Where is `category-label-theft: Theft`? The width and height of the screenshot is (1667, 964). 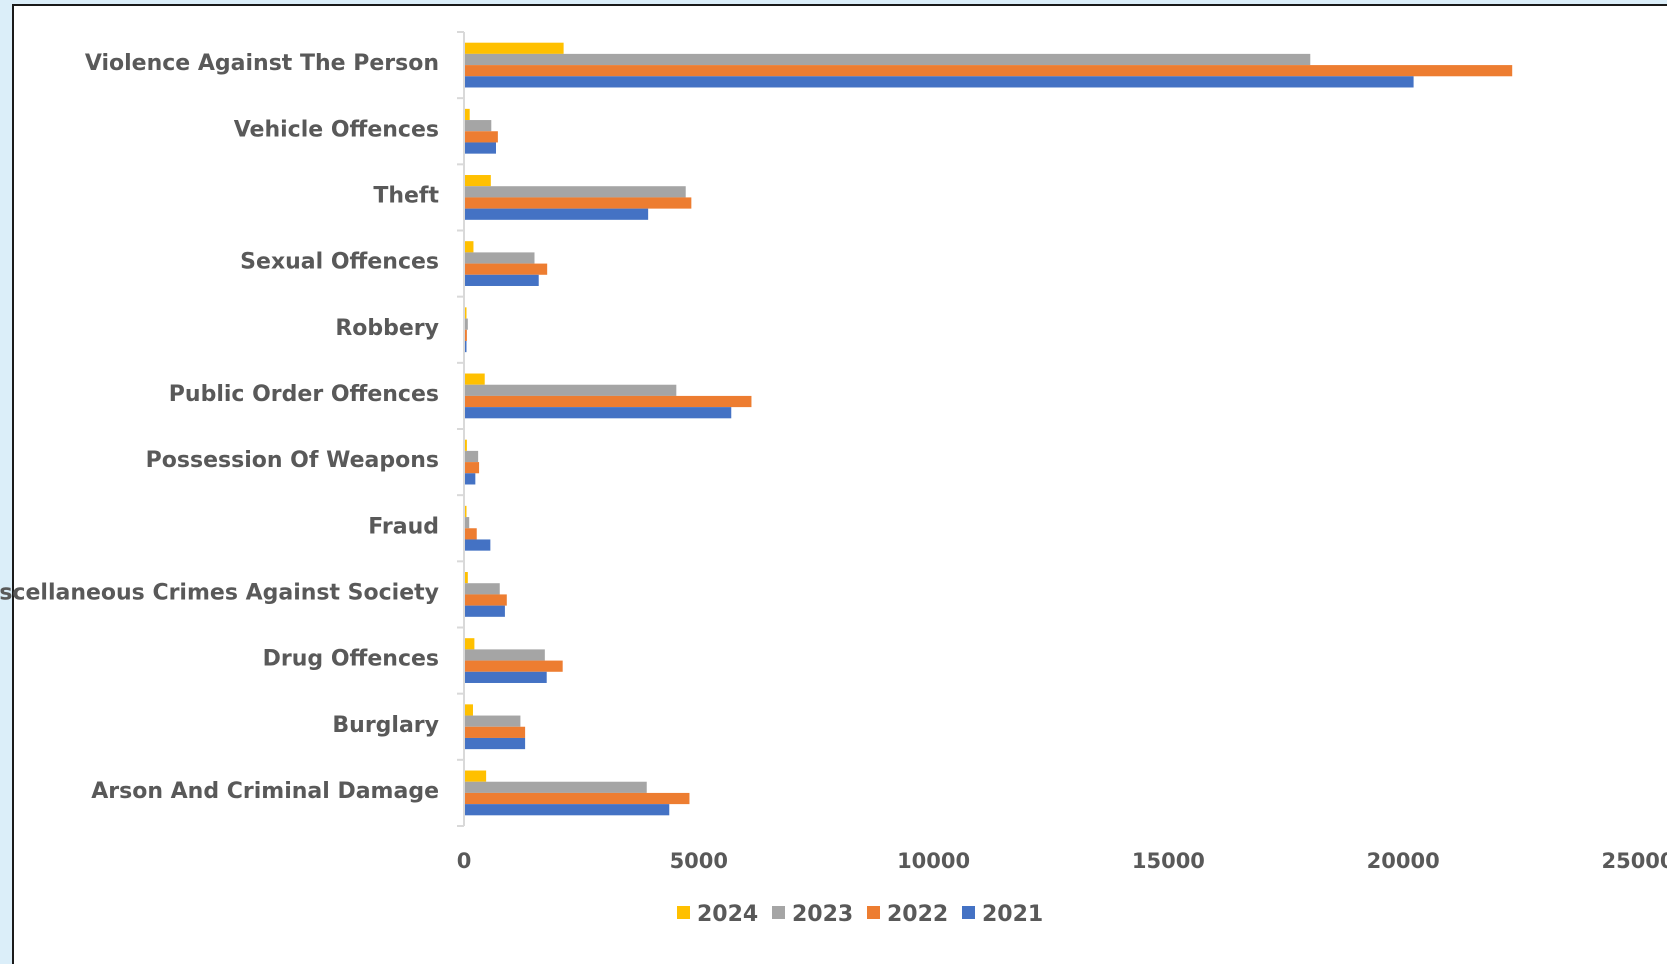
category-label-theft: Theft is located at coordinates (406, 195).